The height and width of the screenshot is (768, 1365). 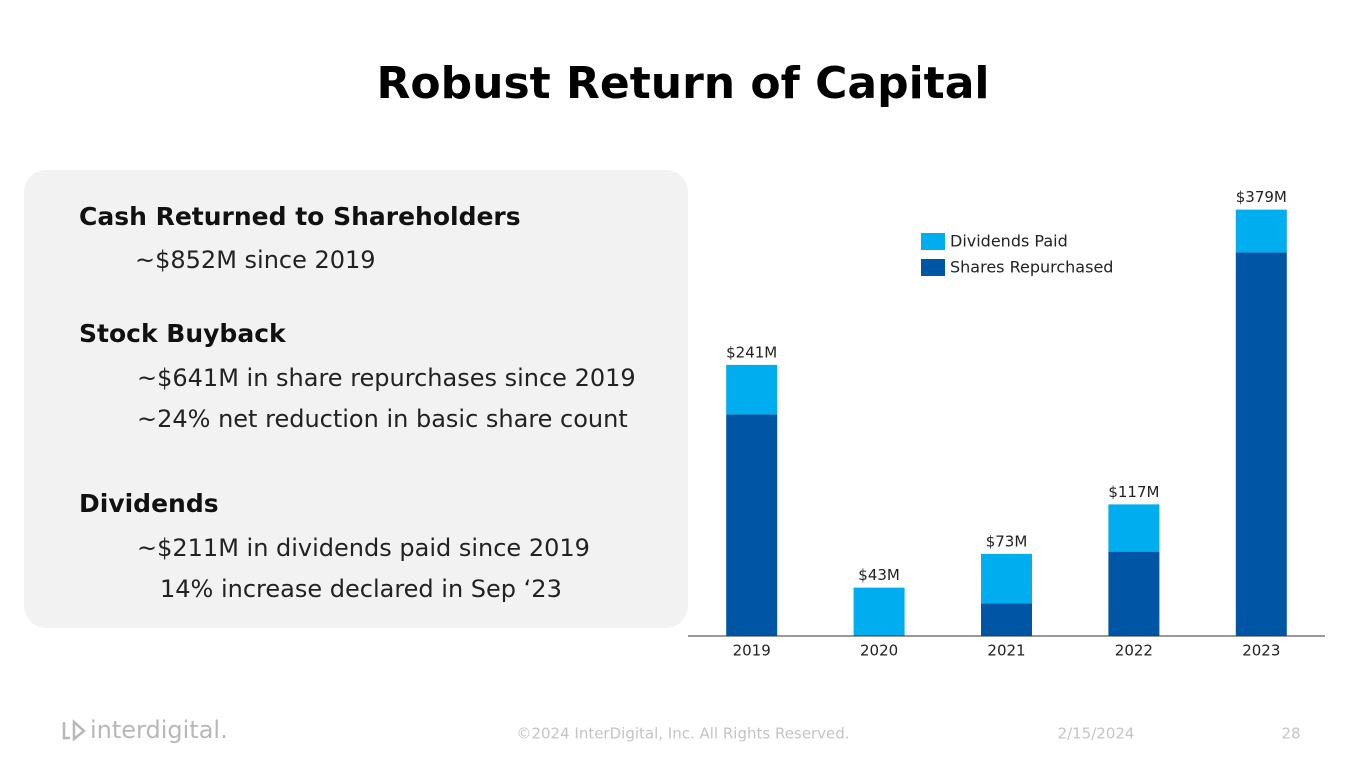 I want to click on total-label: $43M, so click(x=879, y=575).